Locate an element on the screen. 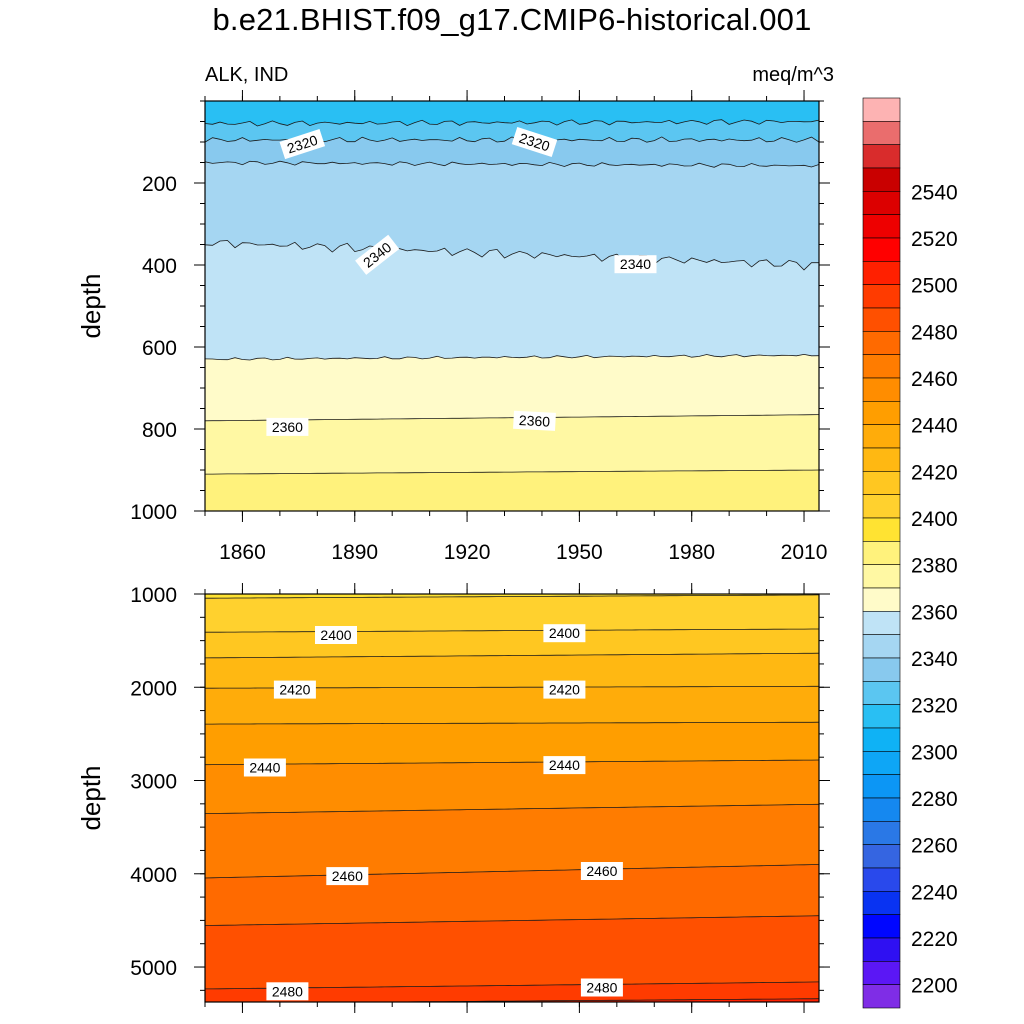 The width and height of the screenshot is (1024, 1024). contour-label: 2320 is located at coordinates (302, 144).